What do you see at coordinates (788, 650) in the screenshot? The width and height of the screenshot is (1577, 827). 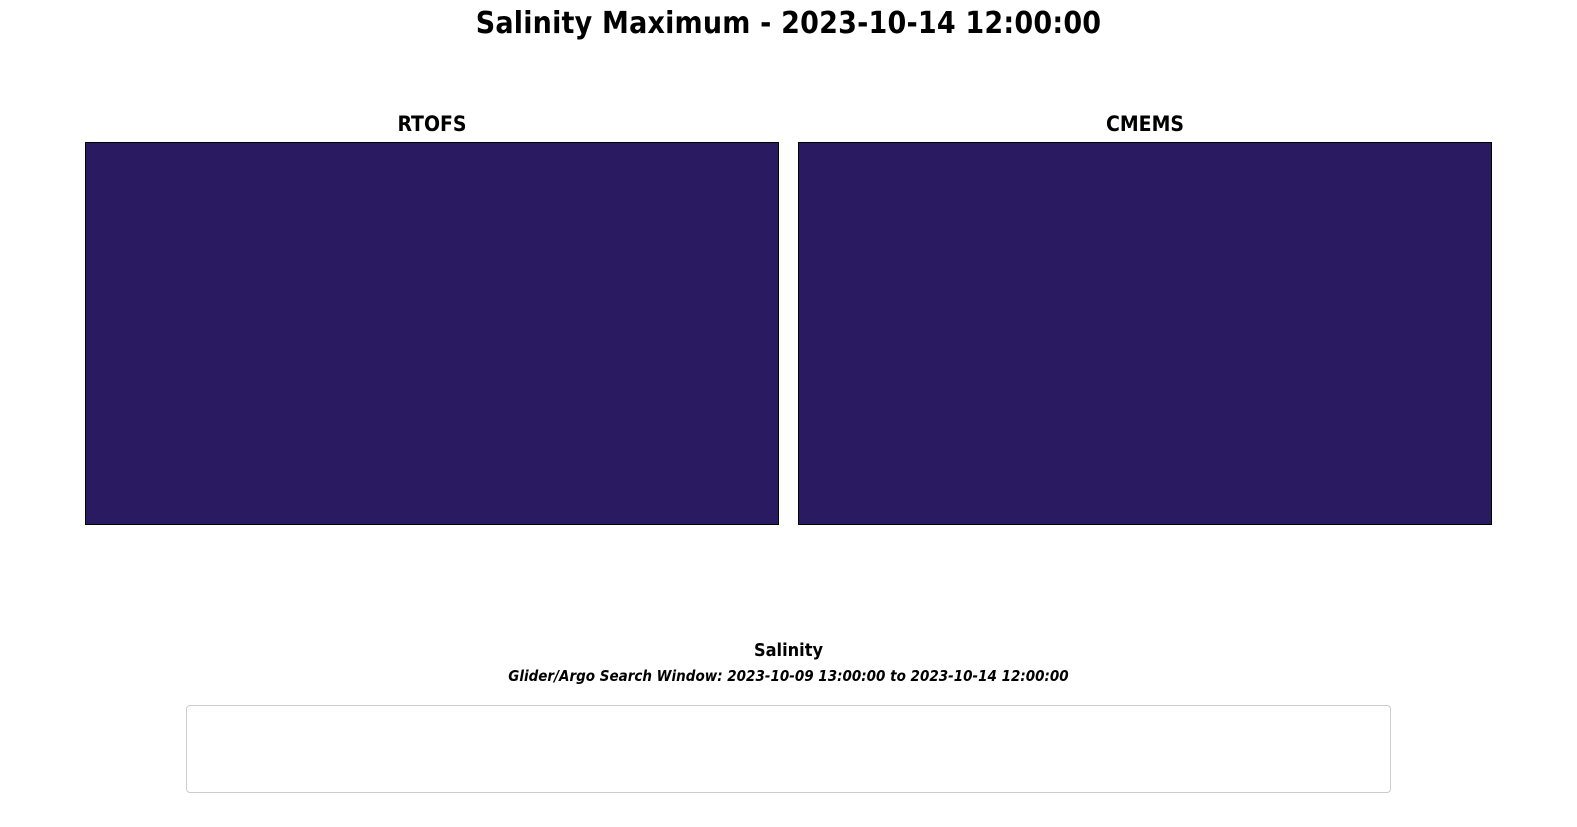 I see `colorbar-title: Salinity` at bounding box center [788, 650].